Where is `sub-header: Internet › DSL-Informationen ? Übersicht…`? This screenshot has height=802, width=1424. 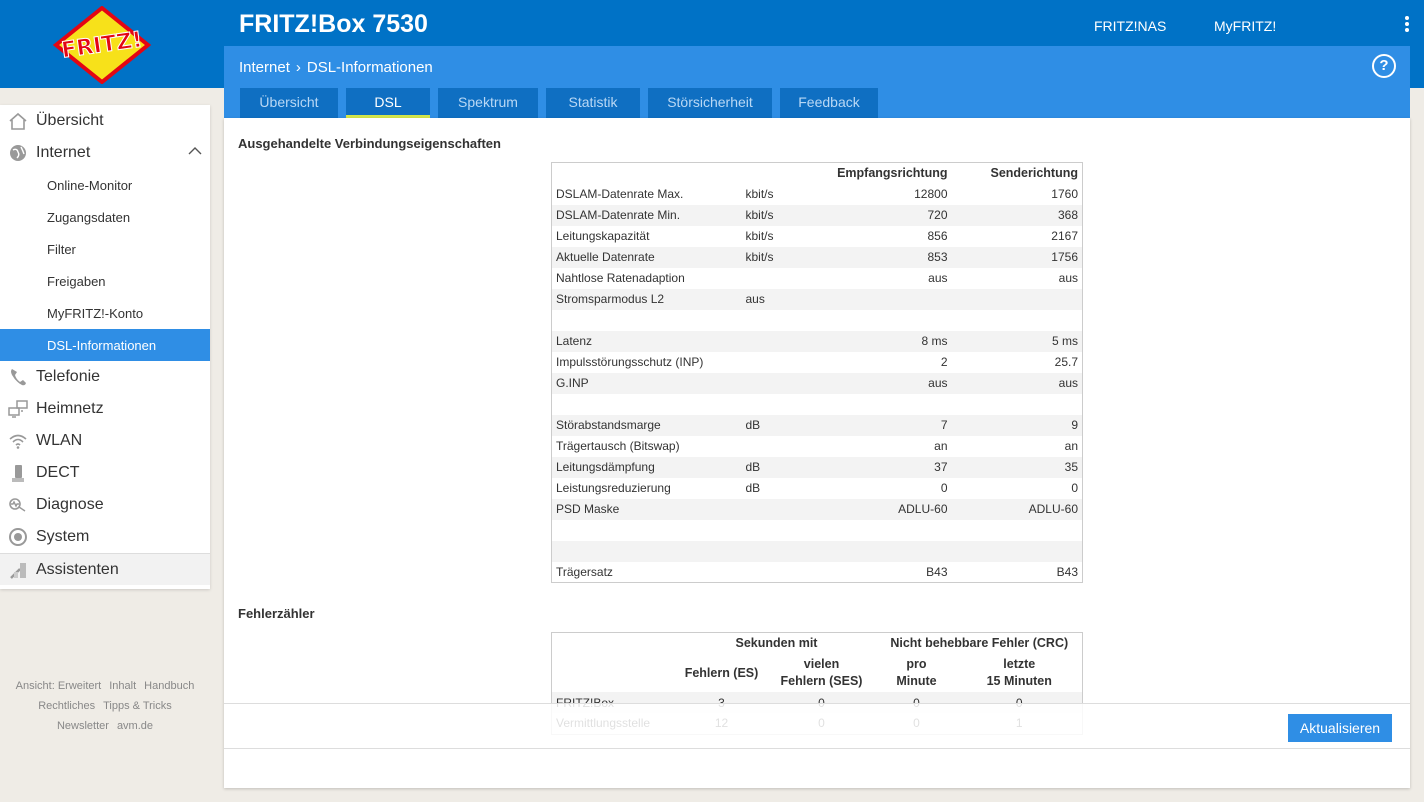 sub-header: Internet › DSL-Informationen ? Übersicht… is located at coordinates (817, 82).